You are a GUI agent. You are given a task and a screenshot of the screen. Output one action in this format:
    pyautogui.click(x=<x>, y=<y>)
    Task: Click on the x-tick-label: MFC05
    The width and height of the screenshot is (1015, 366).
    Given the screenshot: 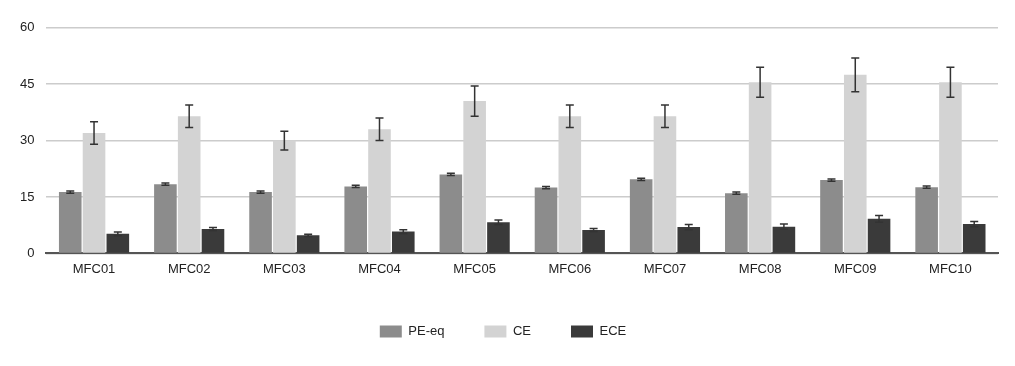 What is the action you would take?
    pyautogui.click(x=474, y=268)
    